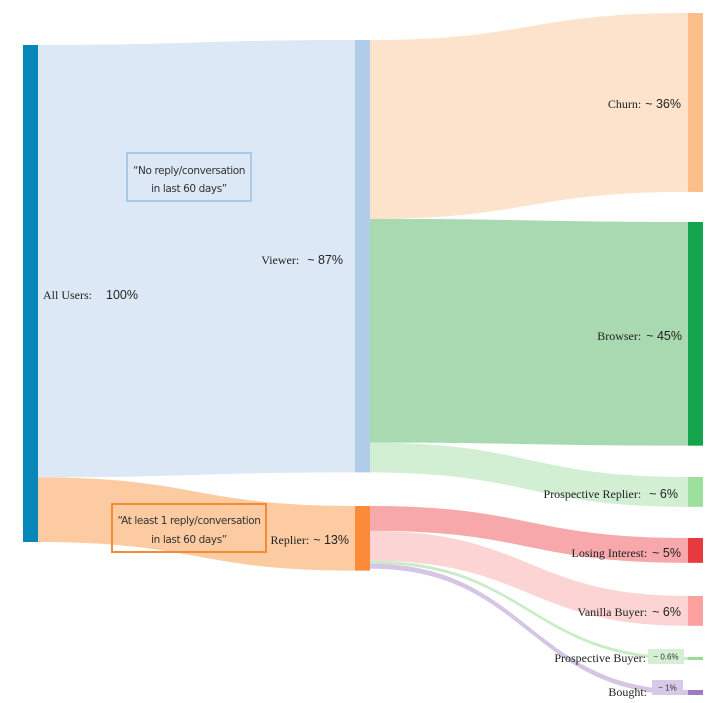 The height and width of the screenshot is (703, 721). Describe the element at coordinates (529, 578) in the screenshot. I see `link-replier-to-vanilla-buyer` at that location.